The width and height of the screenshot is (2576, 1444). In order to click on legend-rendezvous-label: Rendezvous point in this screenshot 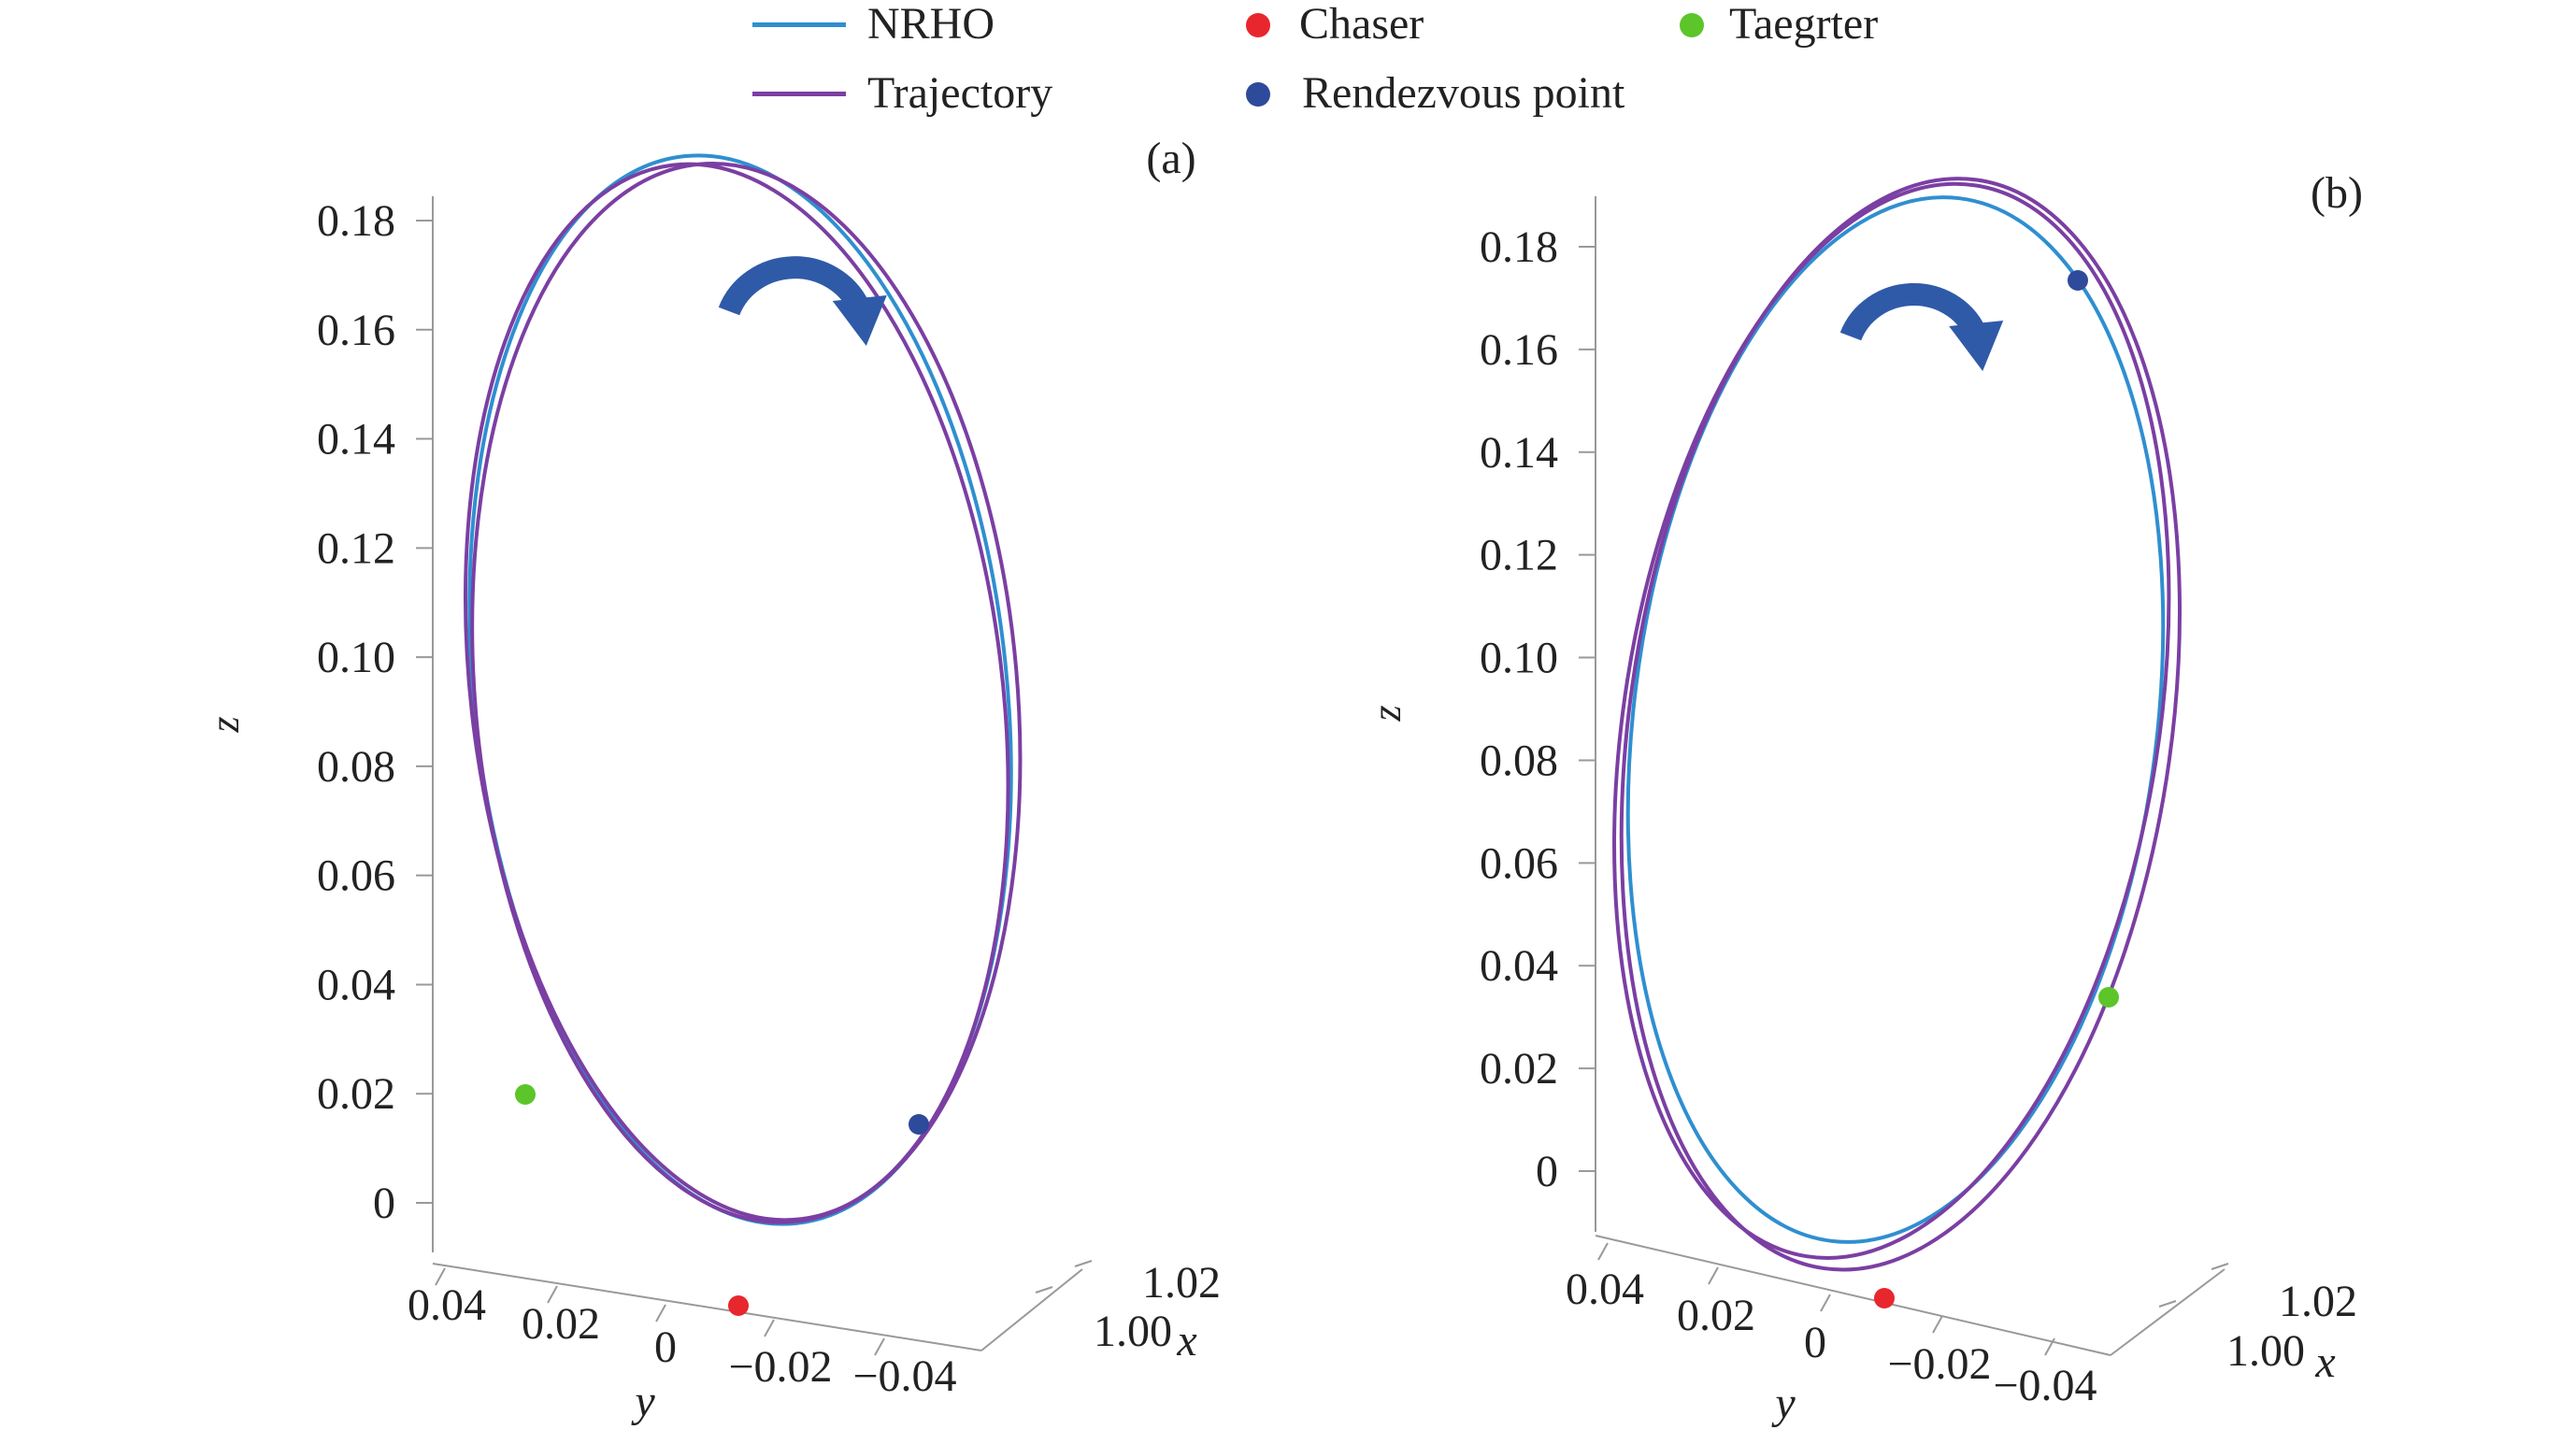, I will do `click(1463, 93)`.